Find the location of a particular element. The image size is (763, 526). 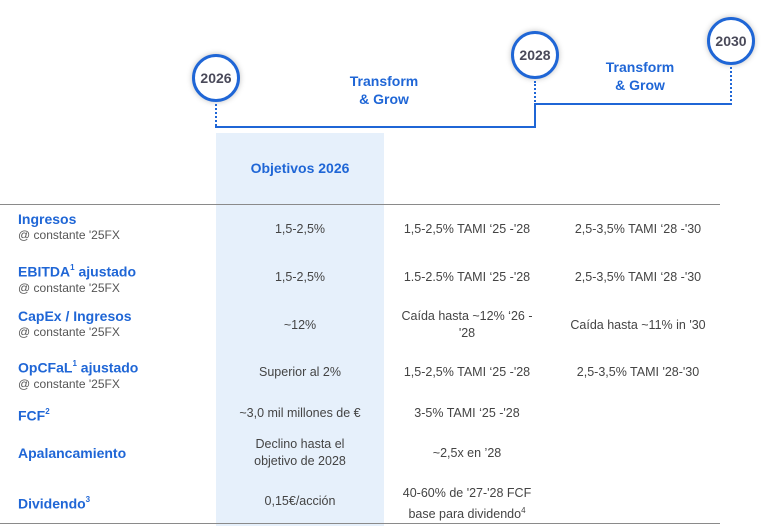

cell-2028: 3-5% TAMI ‘25 -'28 is located at coordinates (467, 413).